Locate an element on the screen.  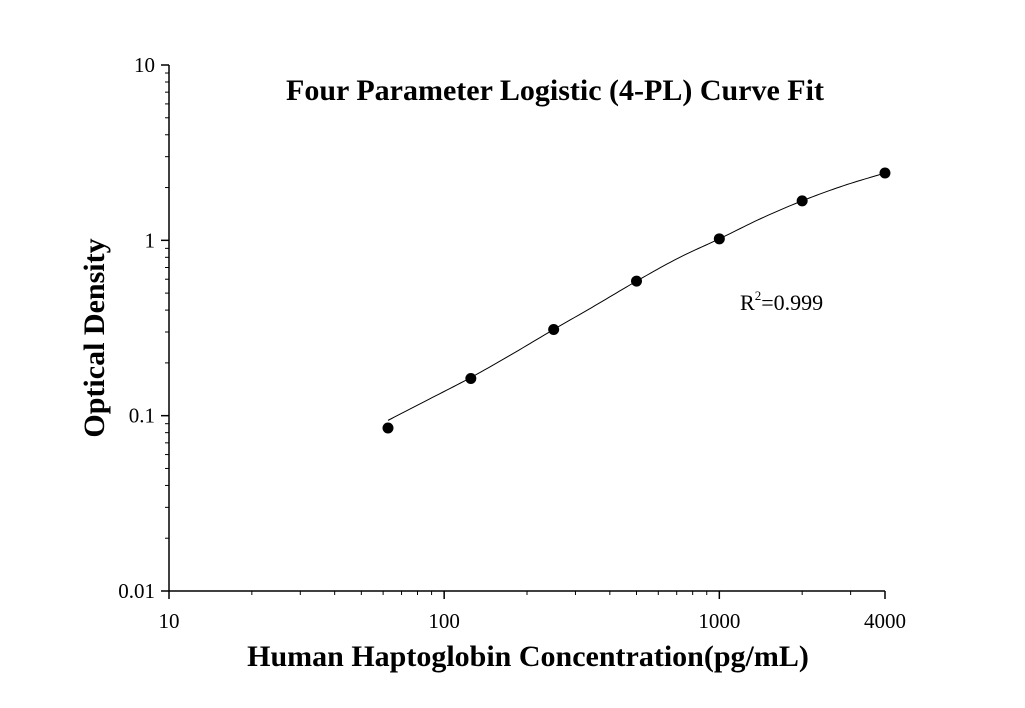
y-tick-label: 0.1 is located at coordinates (142, 416).